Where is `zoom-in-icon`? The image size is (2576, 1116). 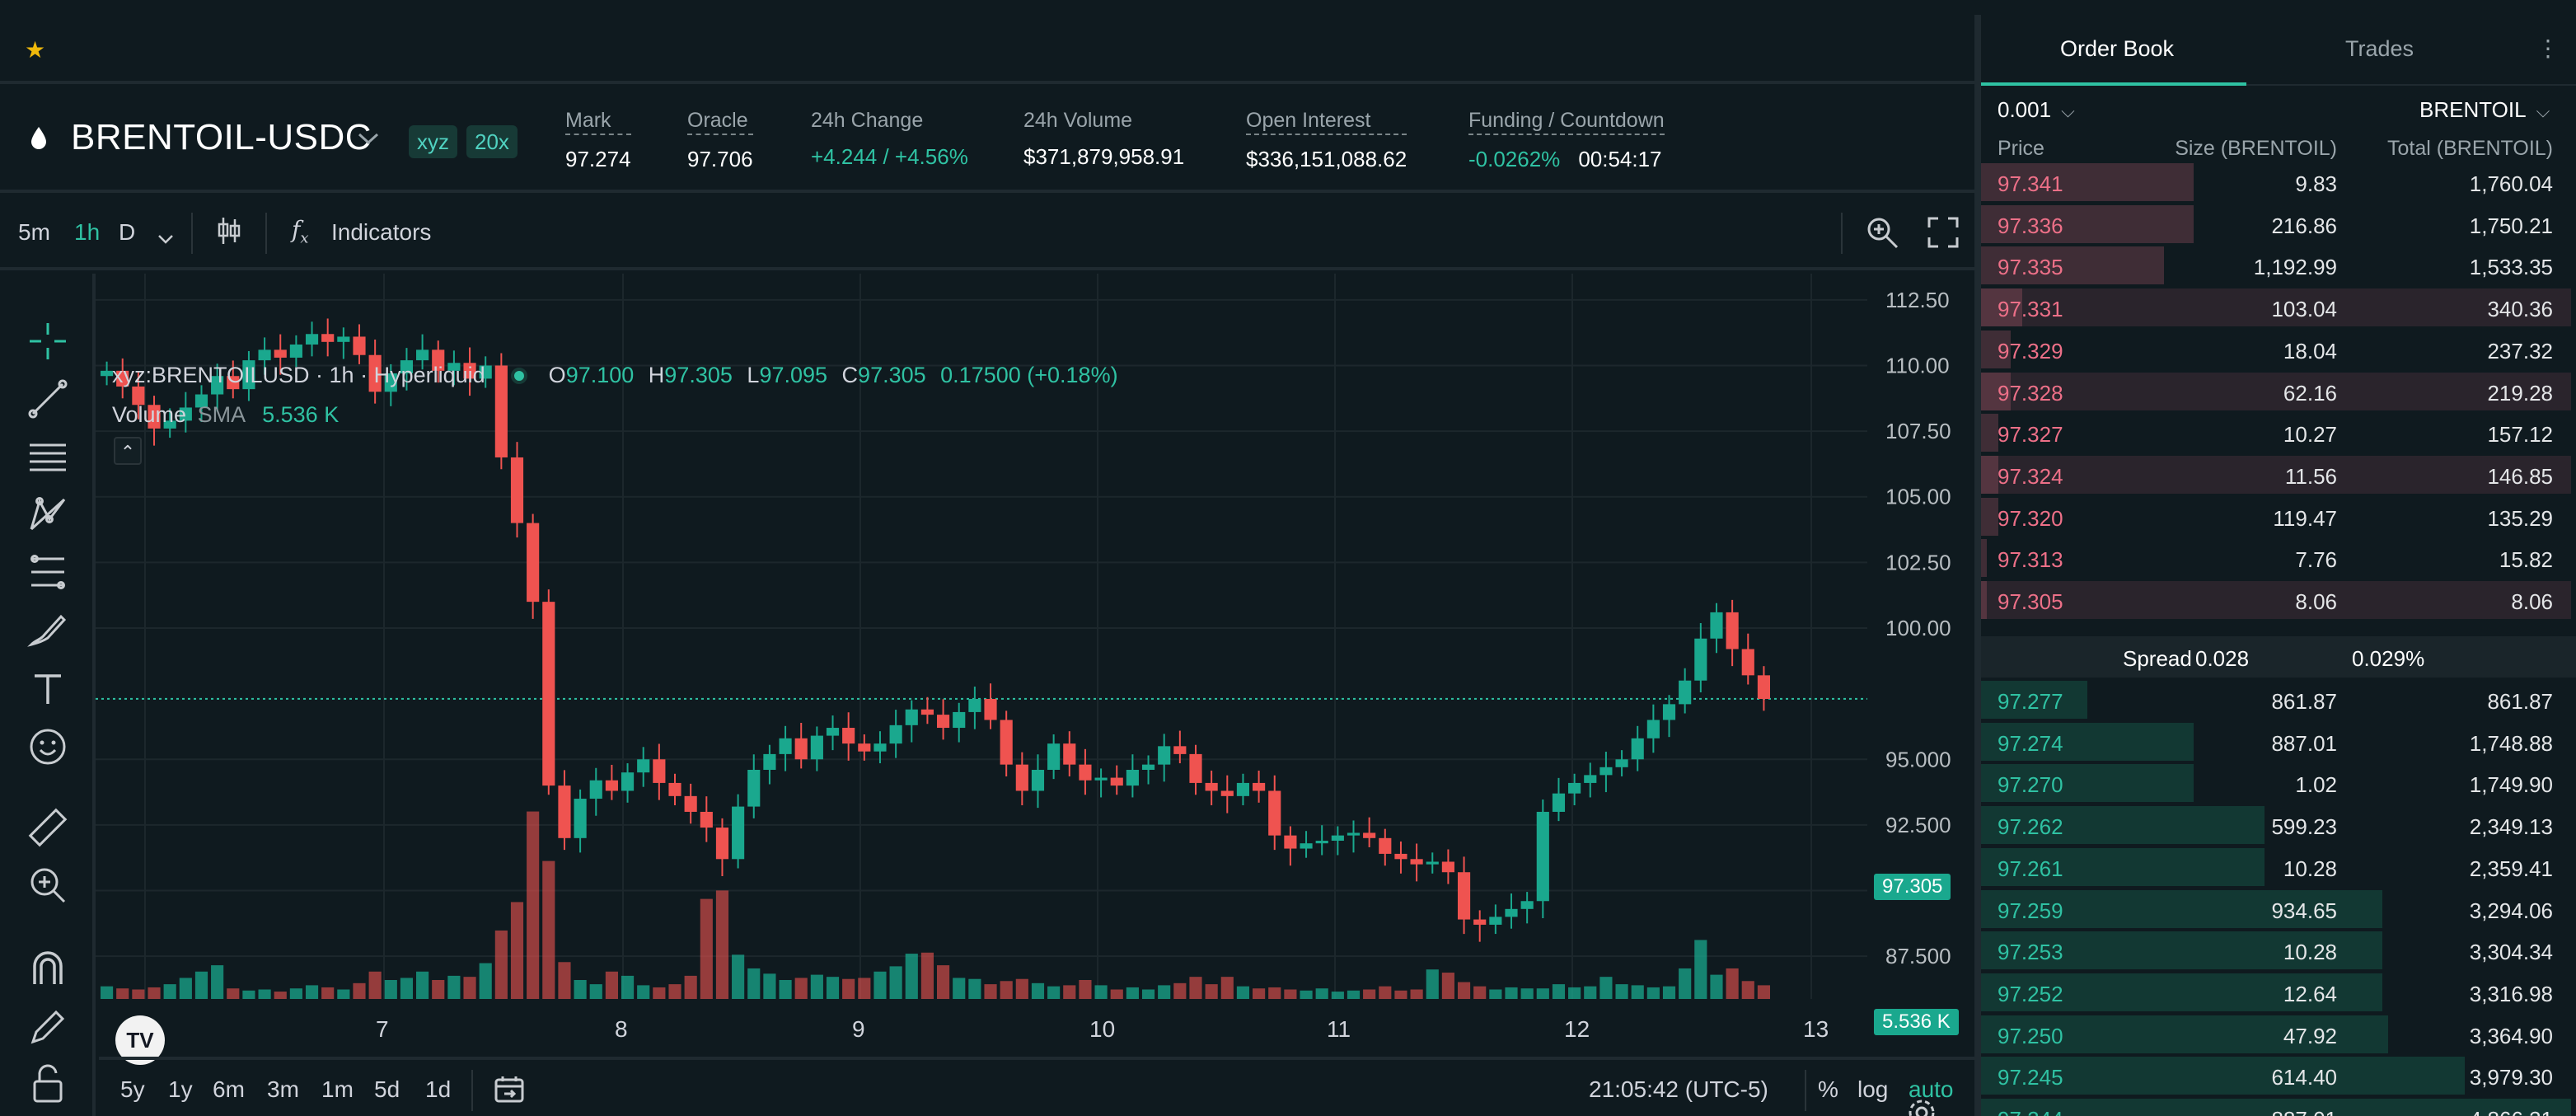
zoom-in-icon is located at coordinates (48, 885).